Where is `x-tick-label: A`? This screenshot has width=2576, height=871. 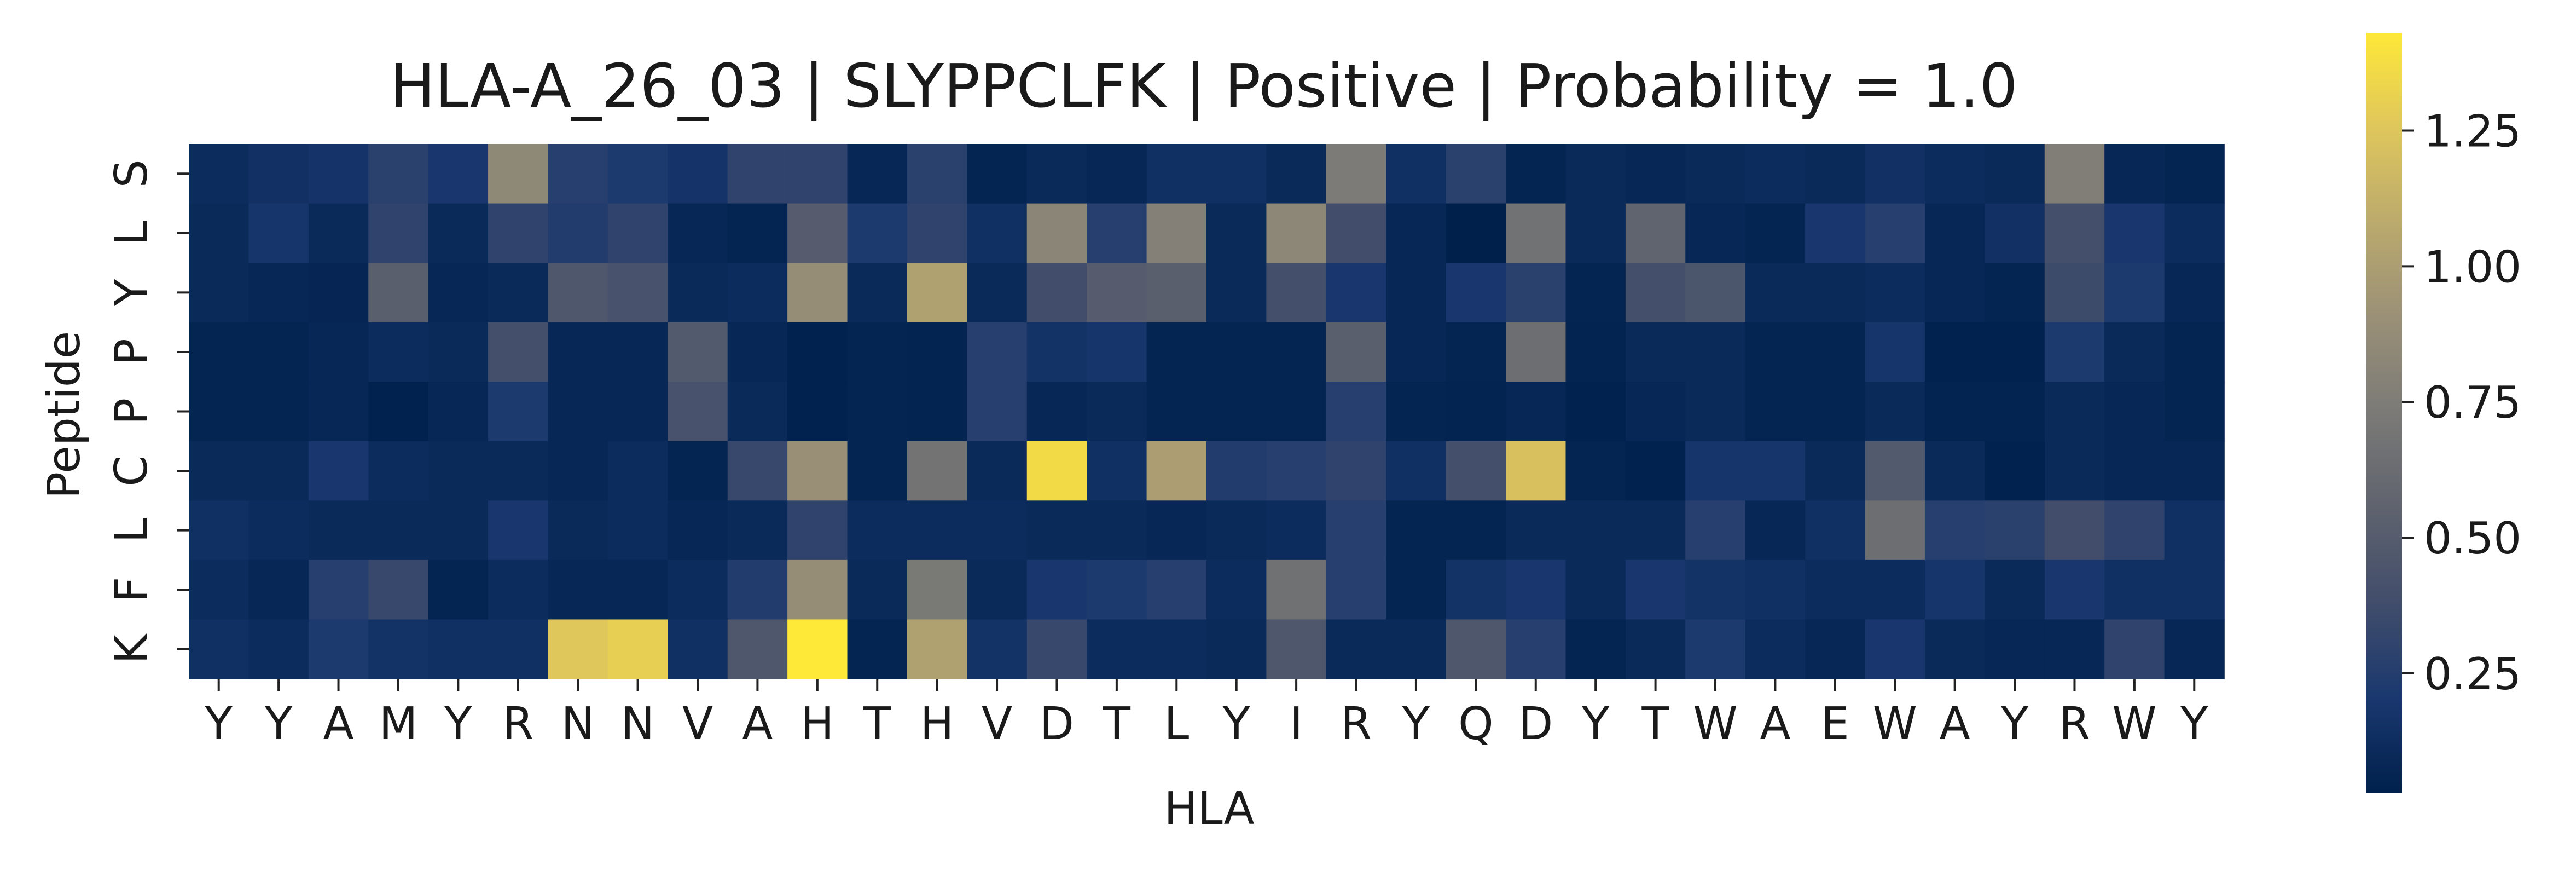
x-tick-label: A is located at coordinates (1955, 724).